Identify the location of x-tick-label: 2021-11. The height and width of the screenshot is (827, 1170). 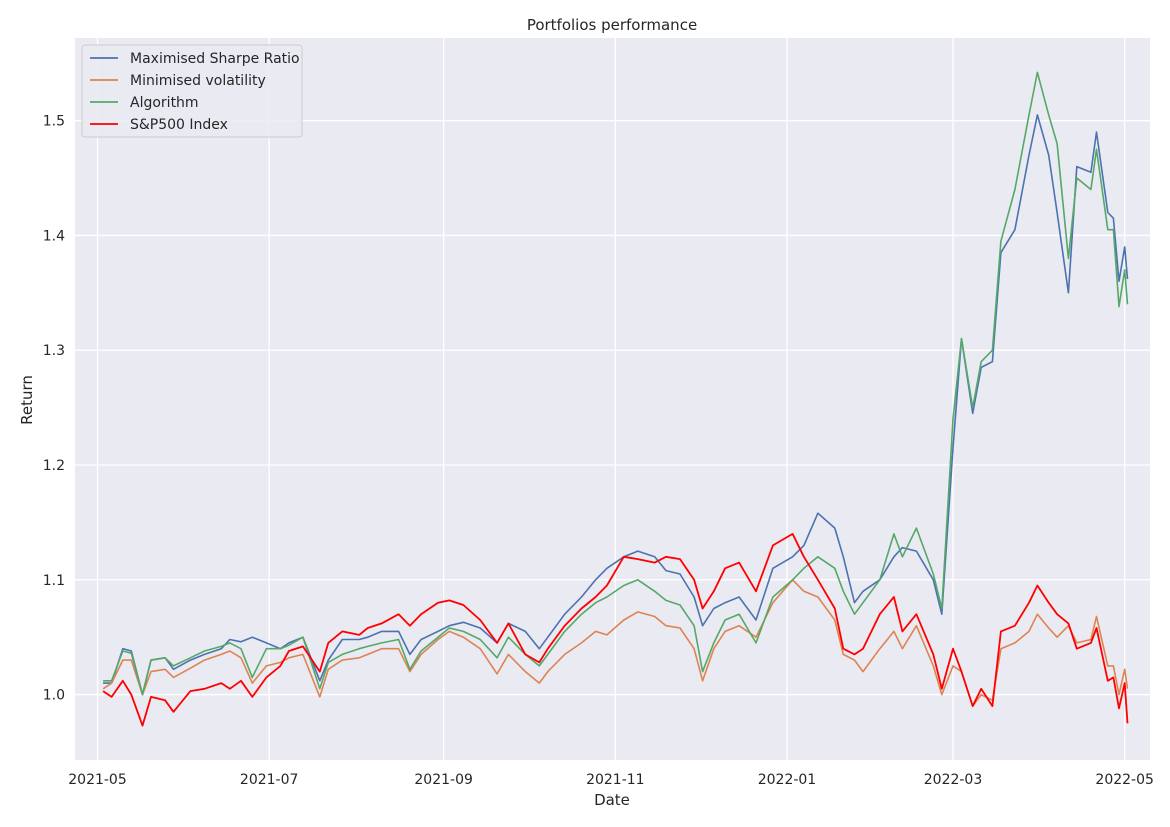
(615, 780).